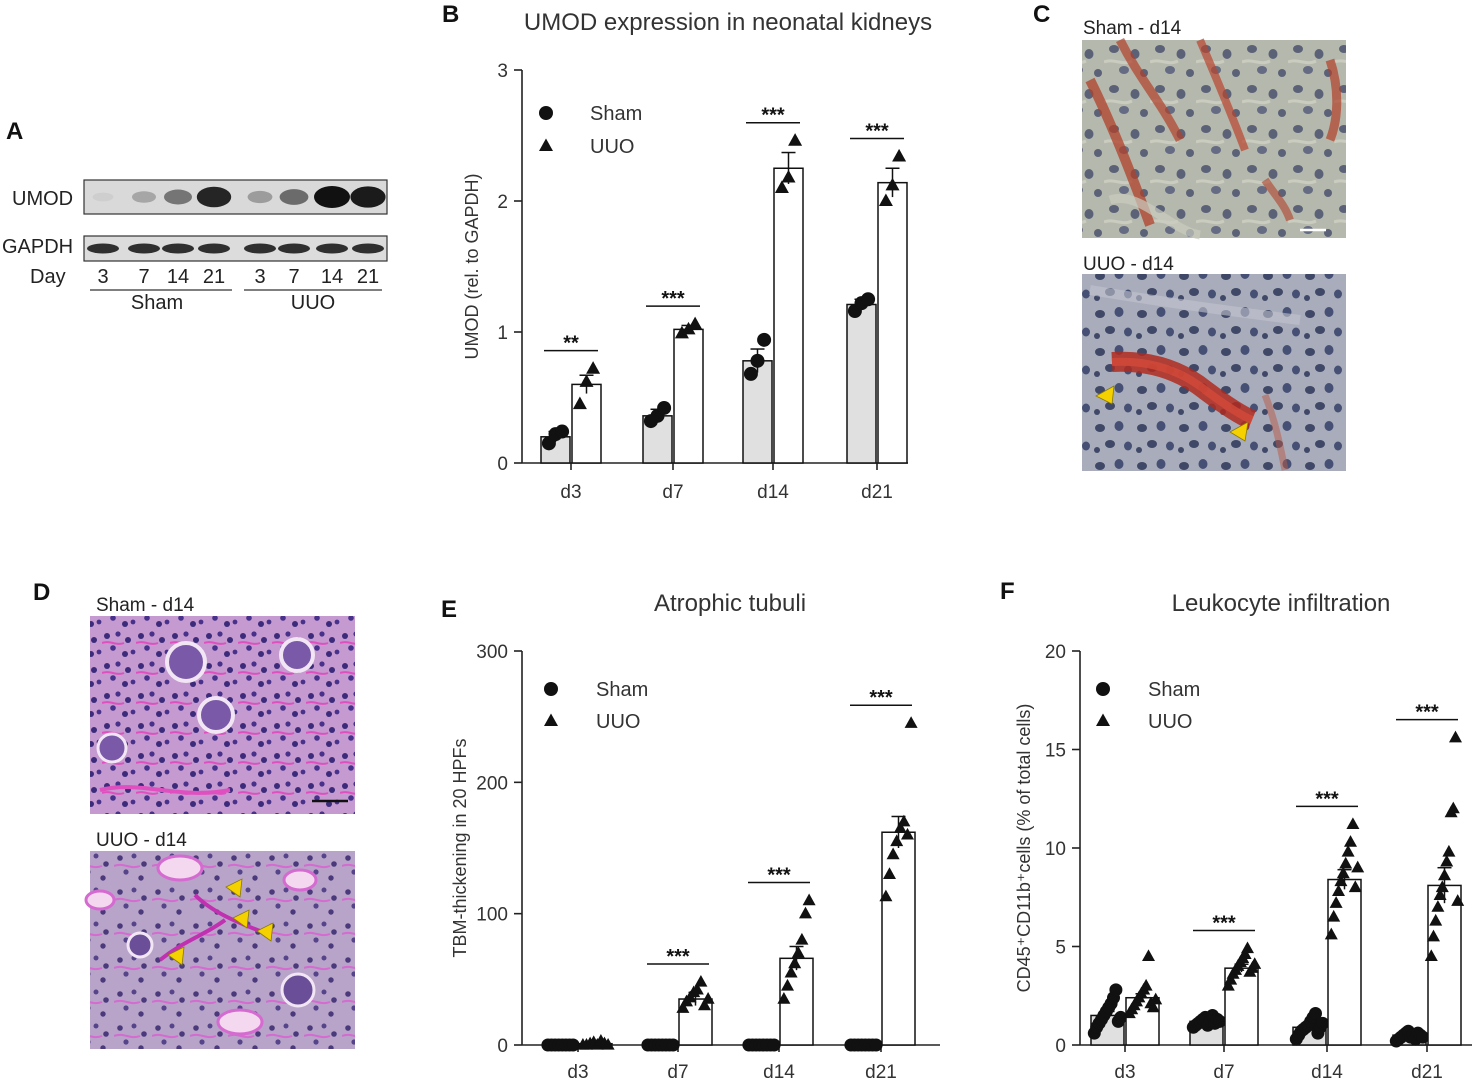 The width and height of the screenshot is (1477, 1084). Describe the element at coordinates (492, 783) in the screenshot. I see `y-tick-label: 200` at that location.